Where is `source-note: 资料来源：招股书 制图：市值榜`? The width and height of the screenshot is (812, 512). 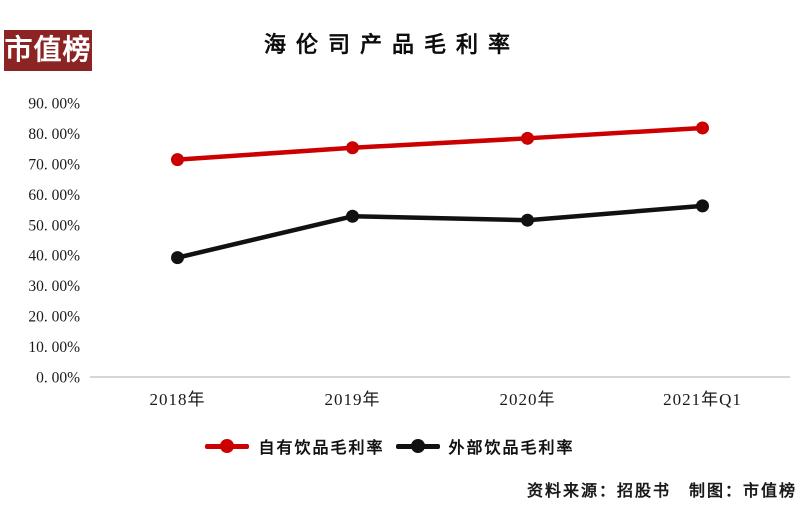
source-note: 资料来源：招股书 制图：市值榜 is located at coordinates (661, 491).